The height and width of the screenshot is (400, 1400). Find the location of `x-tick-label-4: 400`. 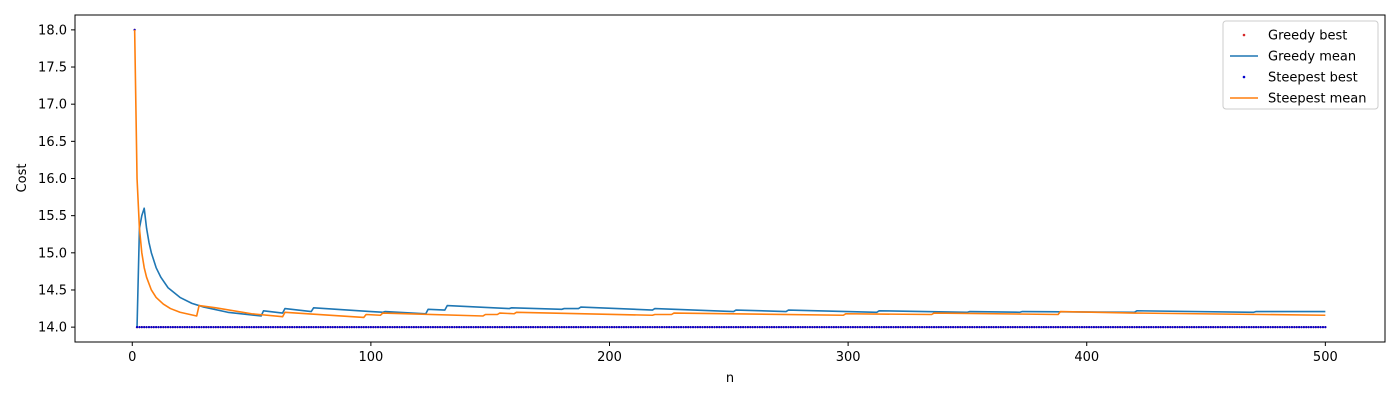

x-tick-label-4: 400 is located at coordinates (1086, 357).